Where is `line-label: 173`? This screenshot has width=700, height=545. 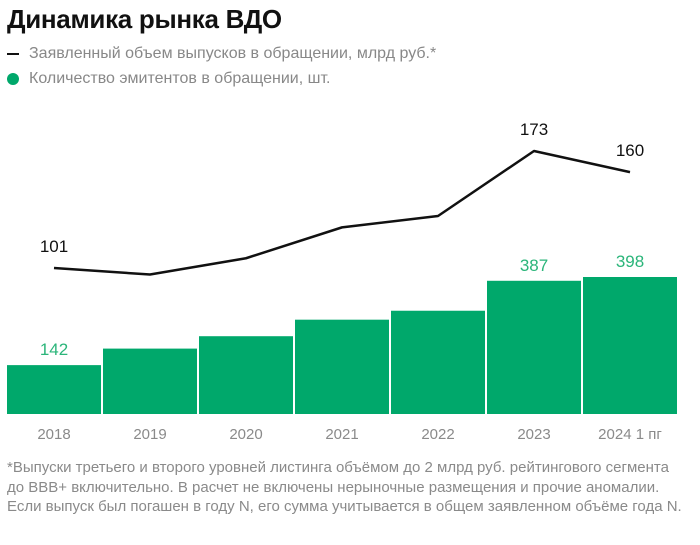
line-label: 173 is located at coordinates (534, 129).